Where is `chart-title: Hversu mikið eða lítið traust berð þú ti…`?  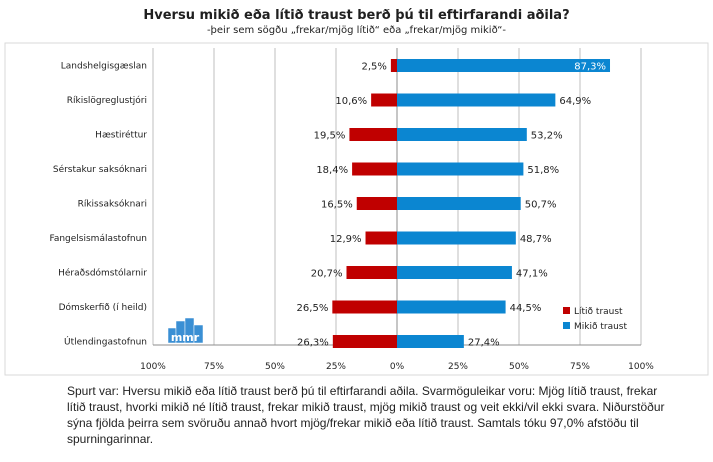 chart-title: Hversu mikið eða lítið traust berð þú ti… is located at coordinates (356, 15).